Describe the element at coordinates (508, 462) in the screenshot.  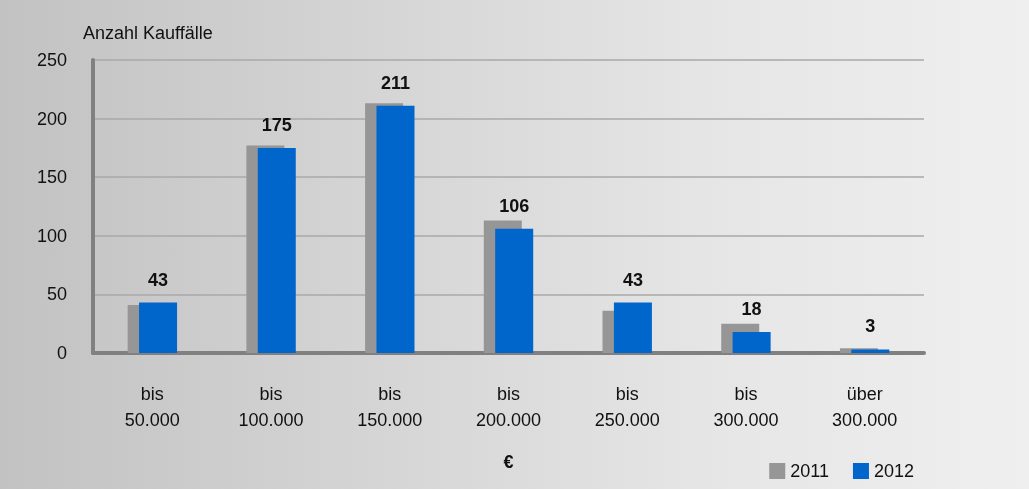
I see `x-axis-title: €` at that location.